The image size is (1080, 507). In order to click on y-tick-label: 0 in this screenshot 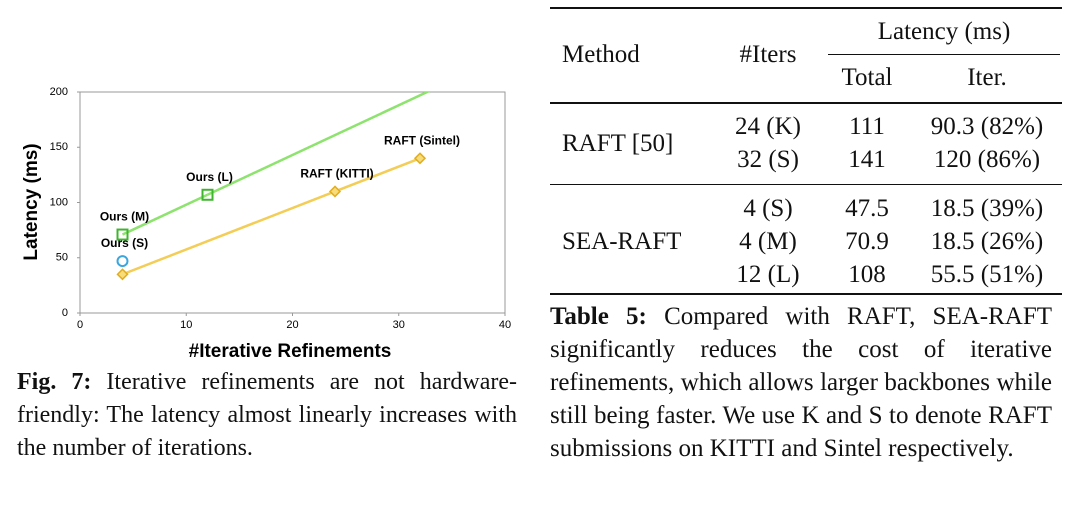, I will do `click(65, 313)`.